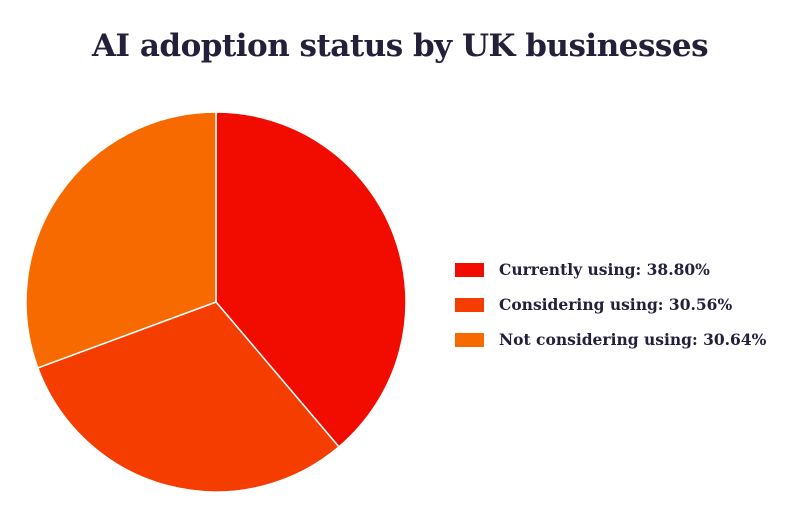 This screenshot has width=800, height=523. What do you see at coordinates (469, 339) in the screenshot?
I see `legend-swatch-not-considering-using` at bounding box center [469, 339].